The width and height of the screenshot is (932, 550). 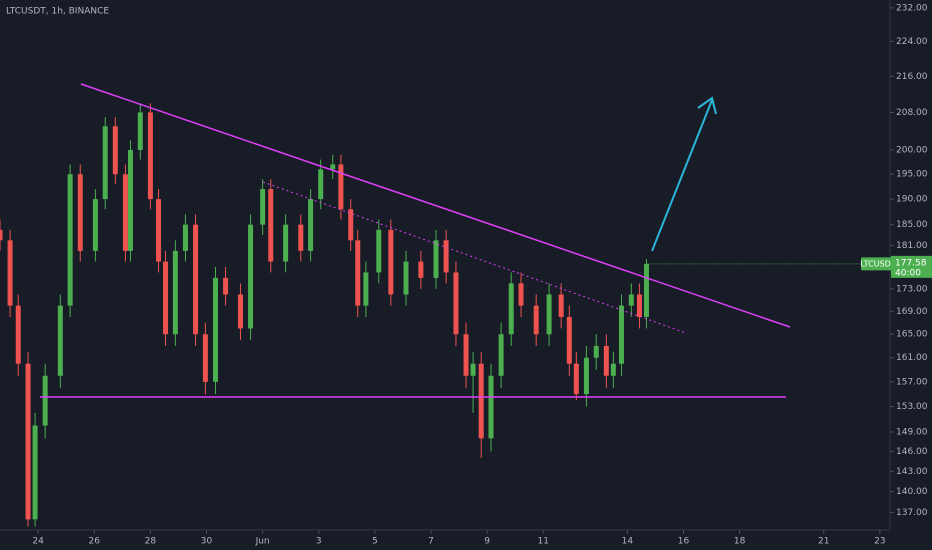 I want to click on y-tick-label: 208.00, so click(x=912, y=113).